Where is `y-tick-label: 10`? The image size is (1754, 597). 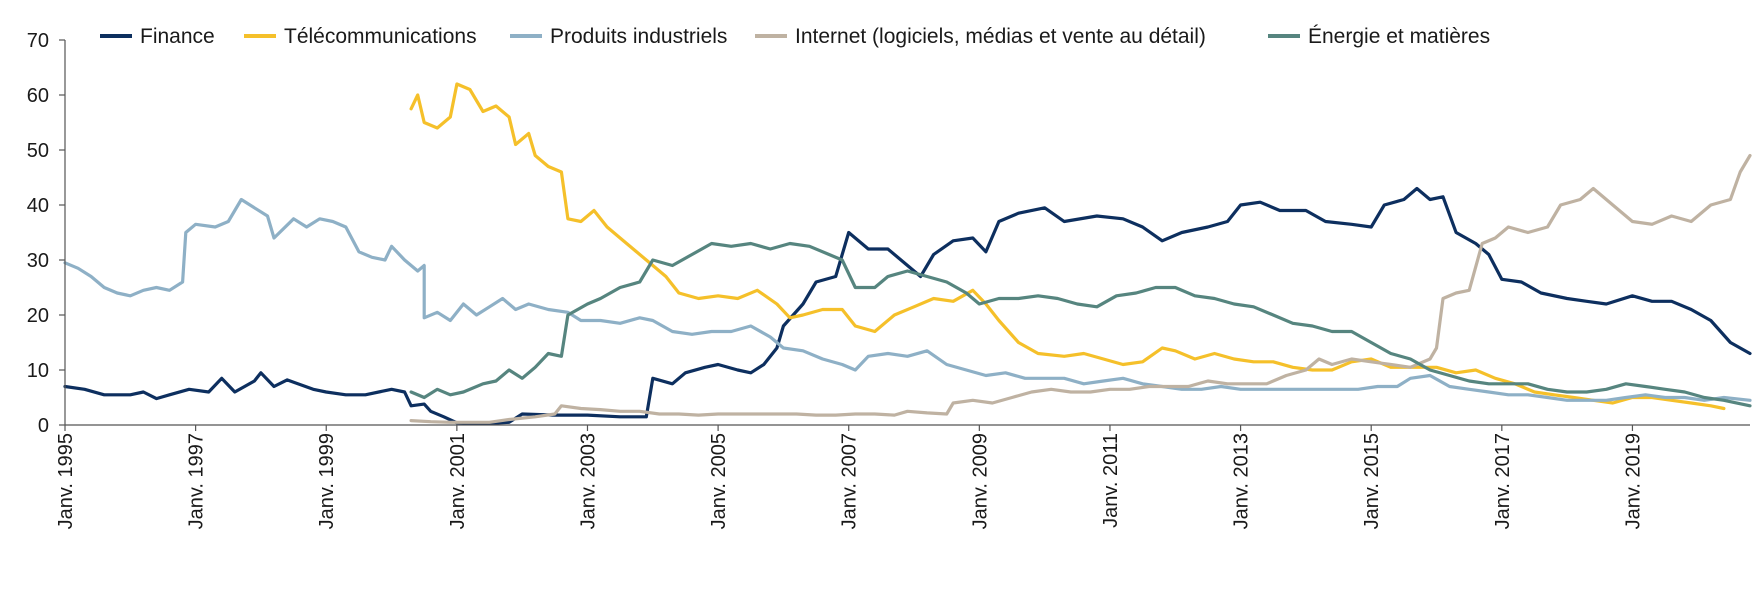 y-tick-label: 10 is located at coordinates (38, 371).